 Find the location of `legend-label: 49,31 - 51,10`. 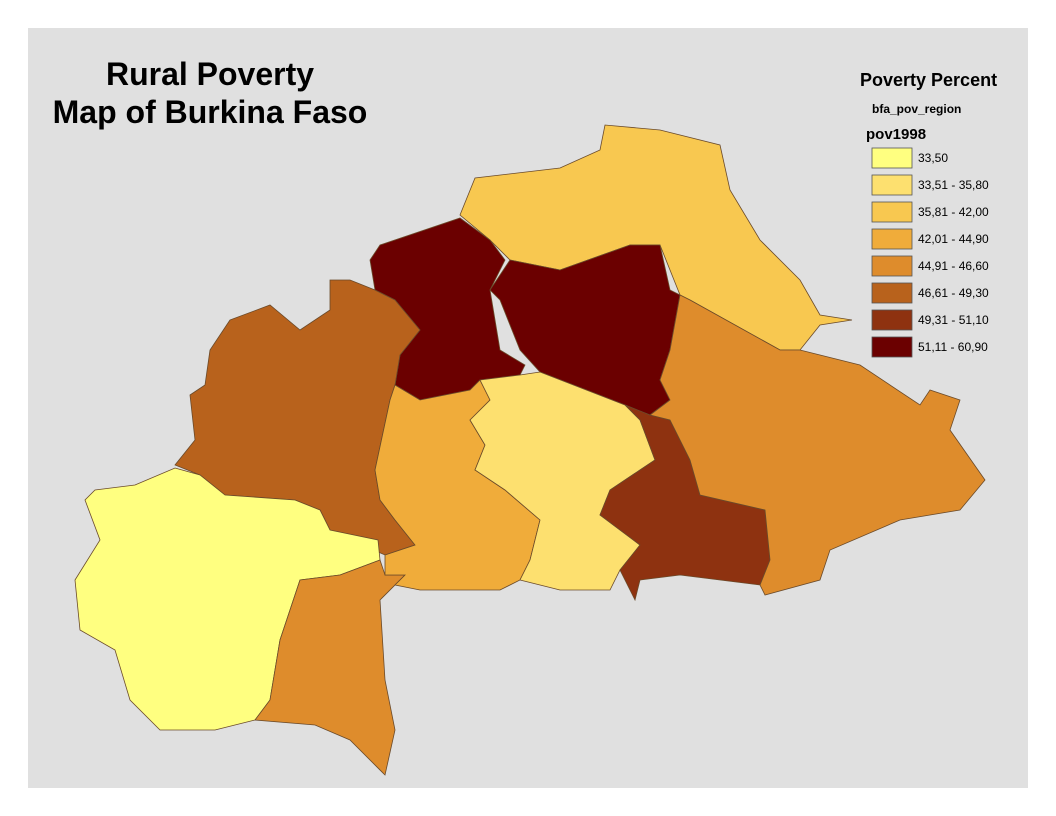

legend-label: 49,31 - 51,10 is located at coordinates (953, 320).